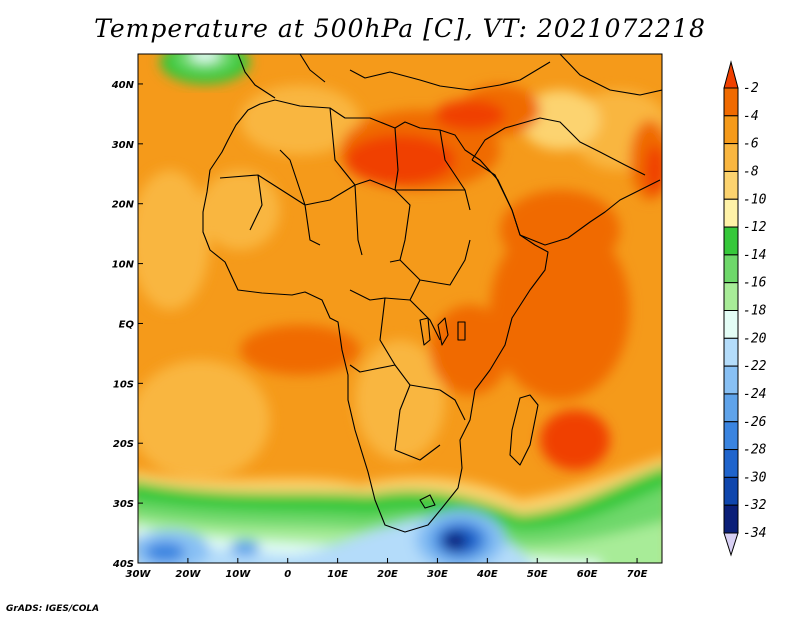 This screenshot has width=800, height=618. I want to click on colorbar-label: -34, so click(754, 533).